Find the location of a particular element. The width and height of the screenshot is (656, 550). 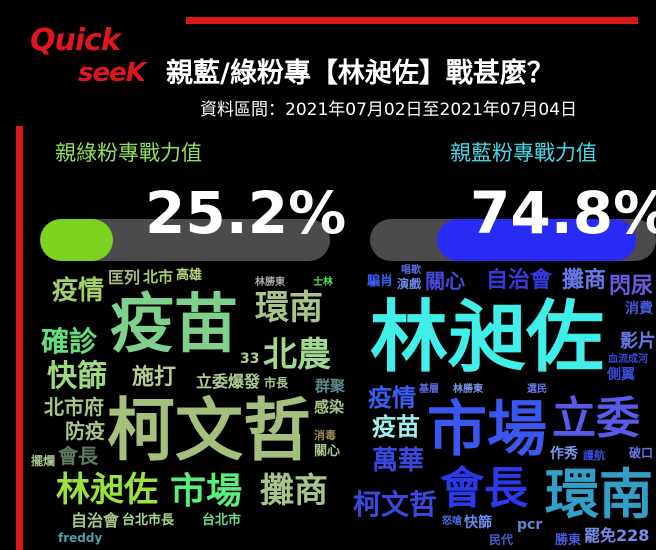

word: 感染 is located at coordinates (329, 407).